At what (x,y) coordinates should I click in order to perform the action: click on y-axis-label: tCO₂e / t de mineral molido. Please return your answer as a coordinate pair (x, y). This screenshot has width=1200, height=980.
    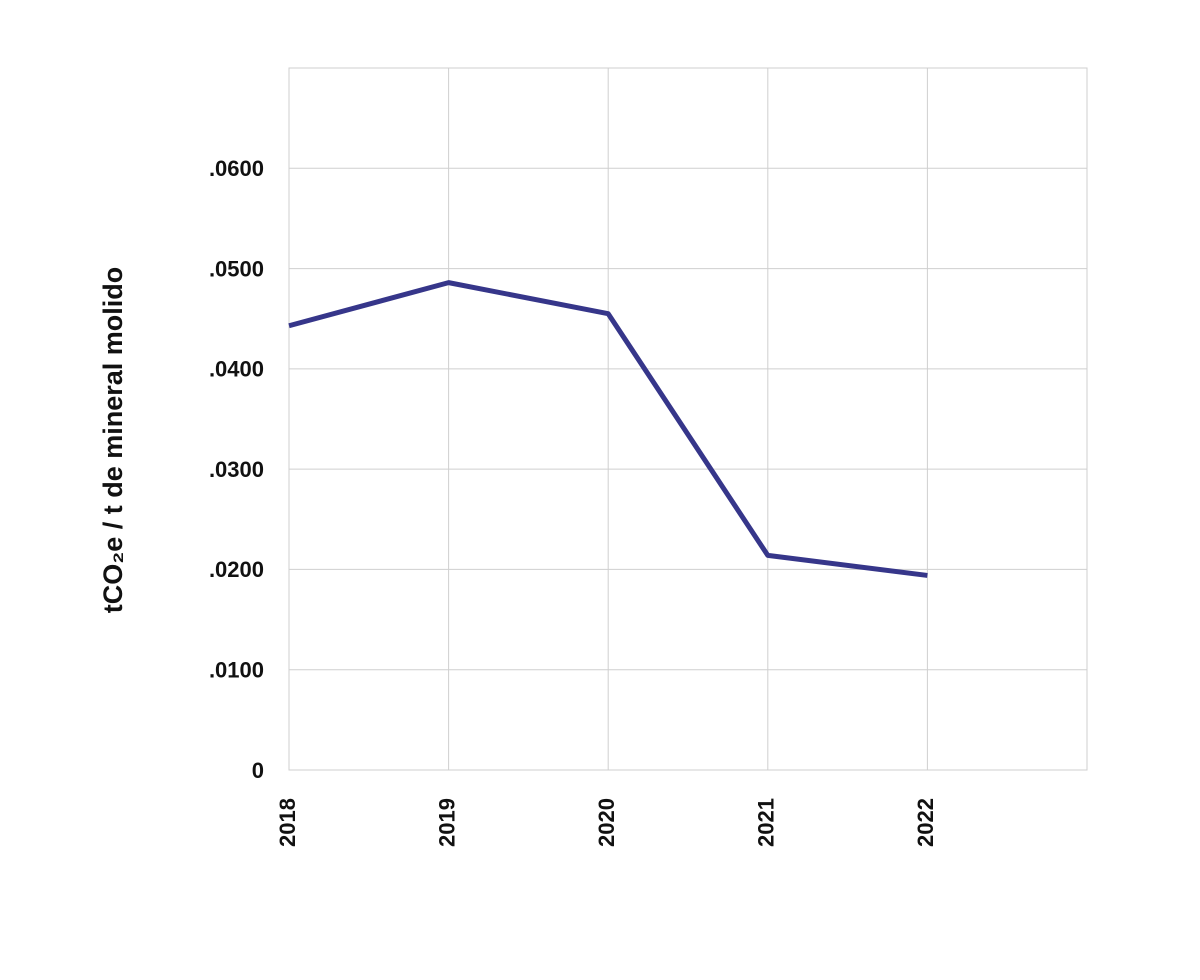
    Looking at the image, I should click on (113, 440).